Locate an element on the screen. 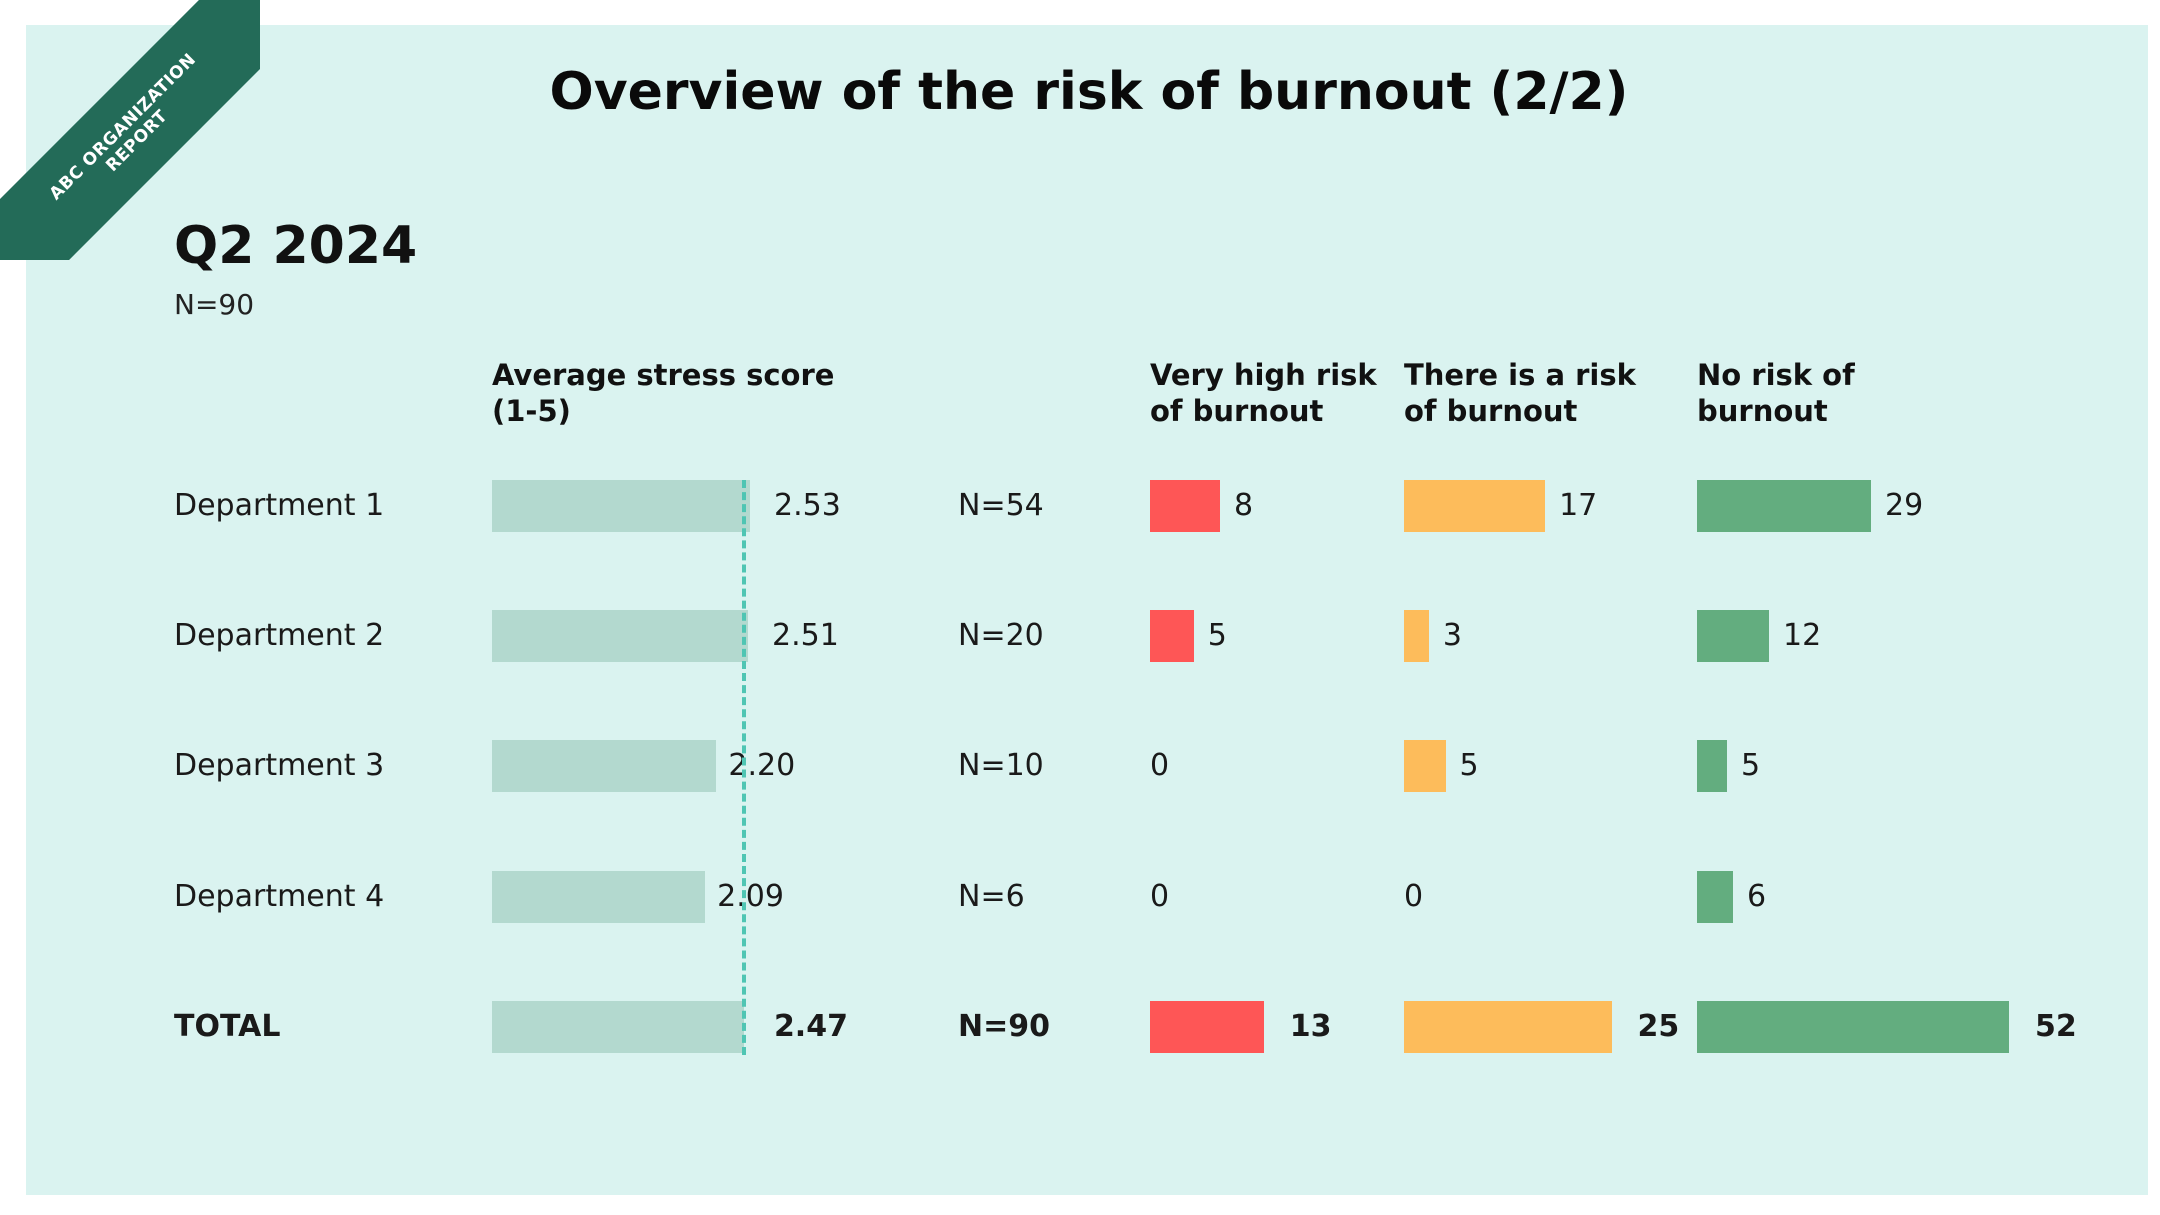 This screenshot has width=2160, height=1215. value-very-high-5: 13 is located at coordinates (1310, 1026).